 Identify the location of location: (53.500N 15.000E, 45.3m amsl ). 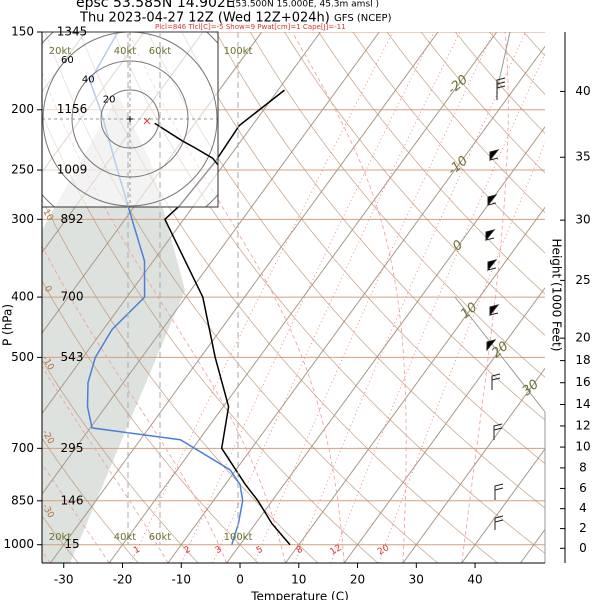
(305, 5).